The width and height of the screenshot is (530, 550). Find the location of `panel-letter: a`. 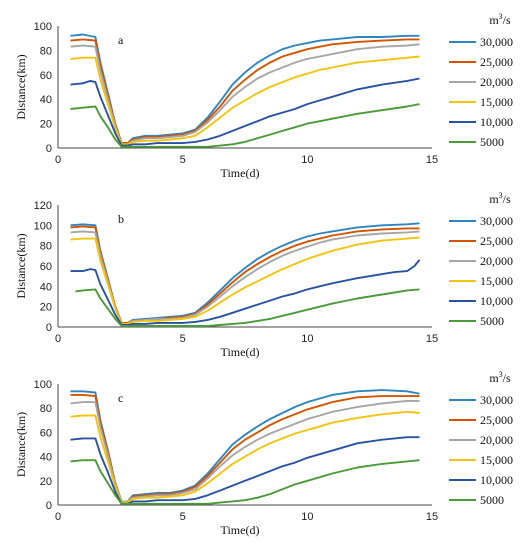

panel-letter: a is located at coordinates (121, 40).